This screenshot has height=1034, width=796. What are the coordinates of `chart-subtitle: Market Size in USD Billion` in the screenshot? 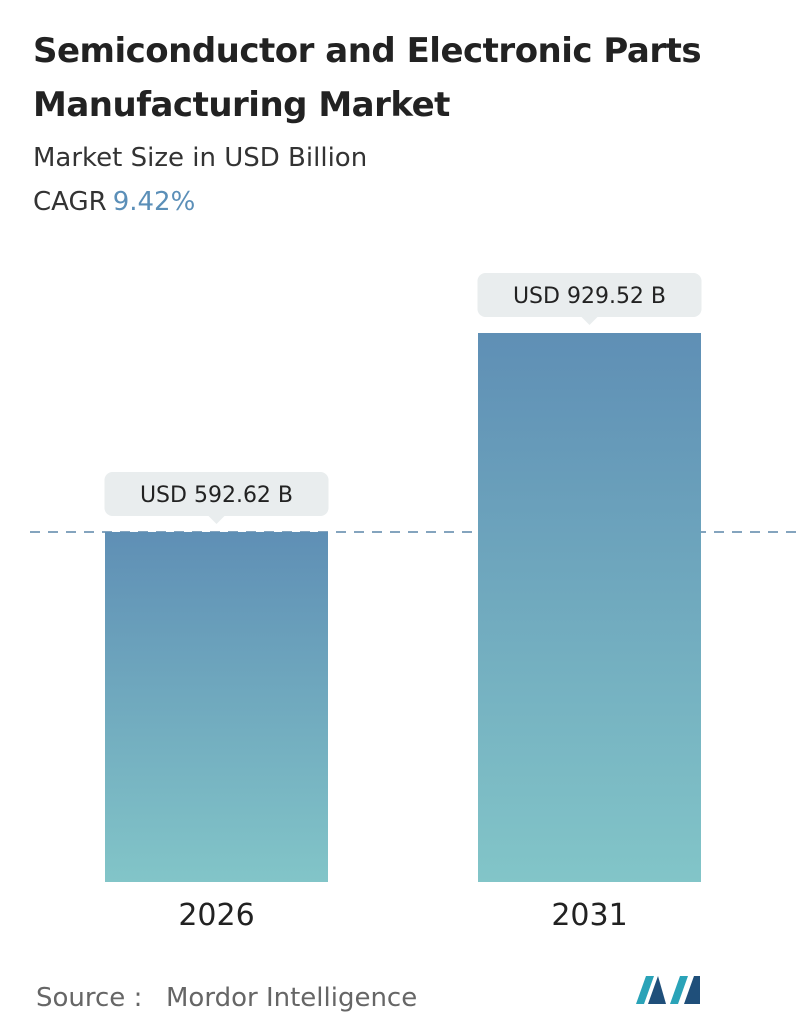 It's located at (200, 158).